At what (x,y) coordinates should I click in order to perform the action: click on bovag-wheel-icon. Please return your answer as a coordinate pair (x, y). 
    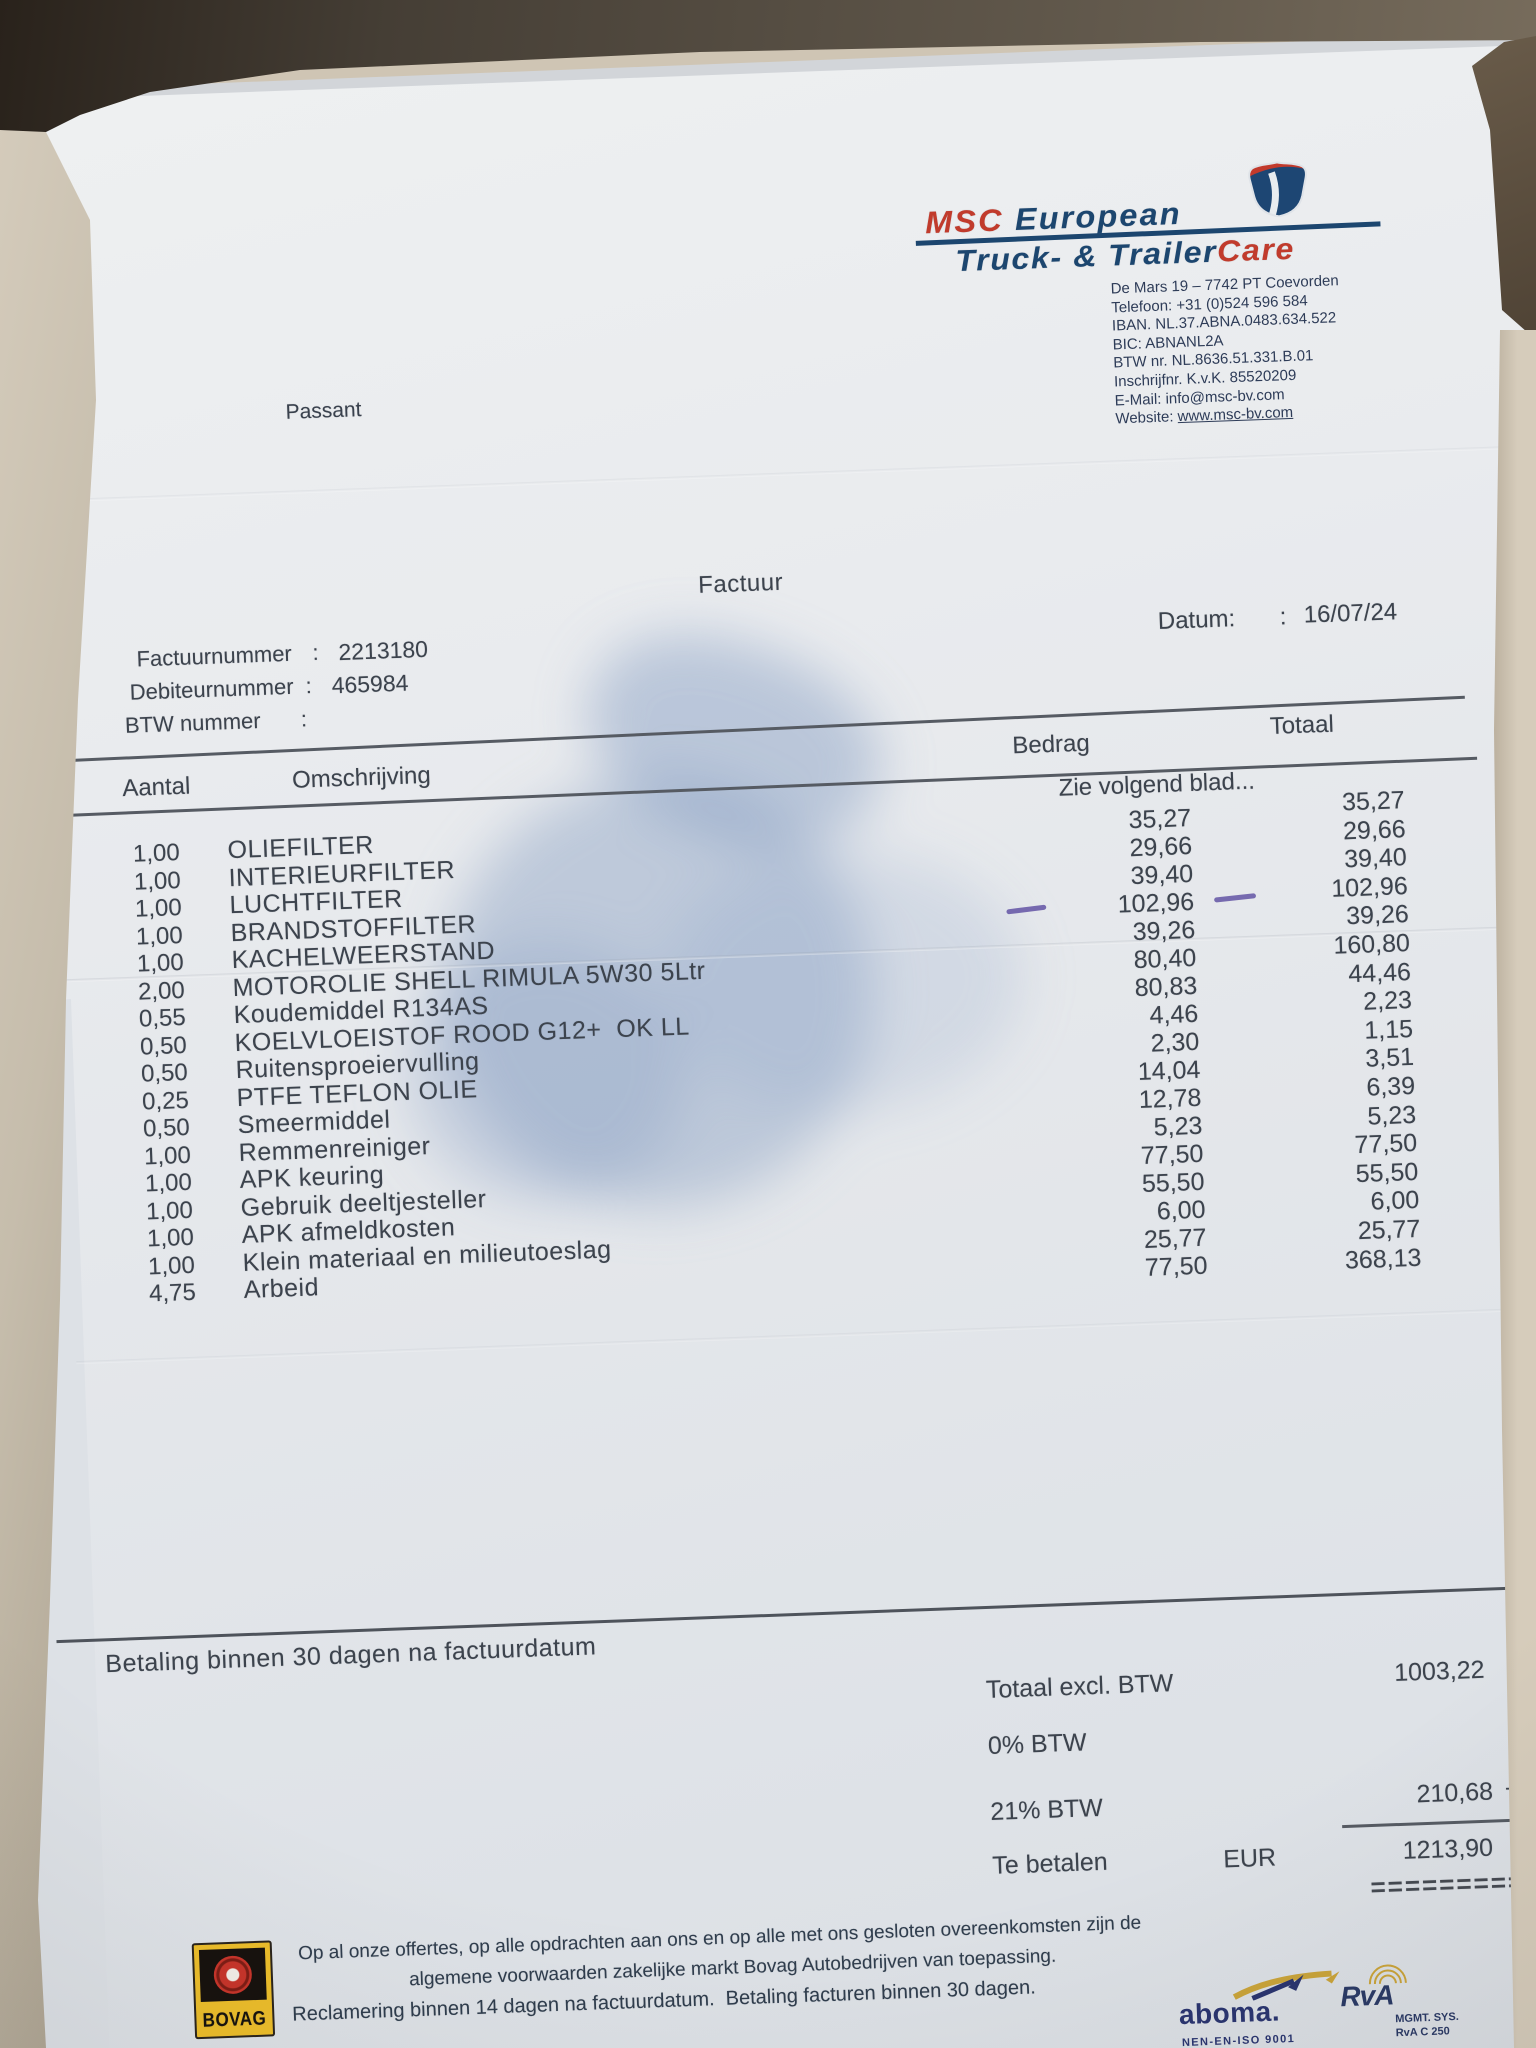
    Looking at the image, I should click on (233, 1975).